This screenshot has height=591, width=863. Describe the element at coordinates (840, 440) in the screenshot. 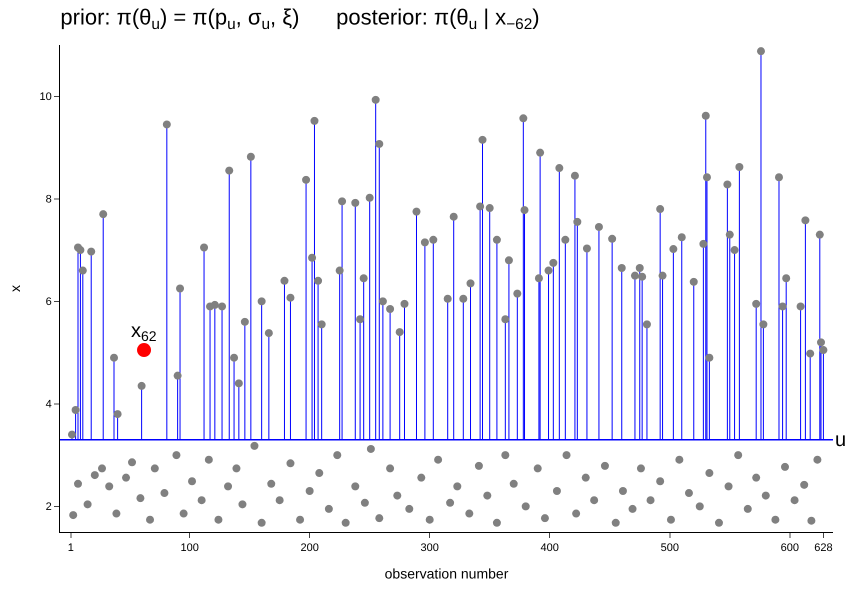

I see `ref-line-label: u` at that location.